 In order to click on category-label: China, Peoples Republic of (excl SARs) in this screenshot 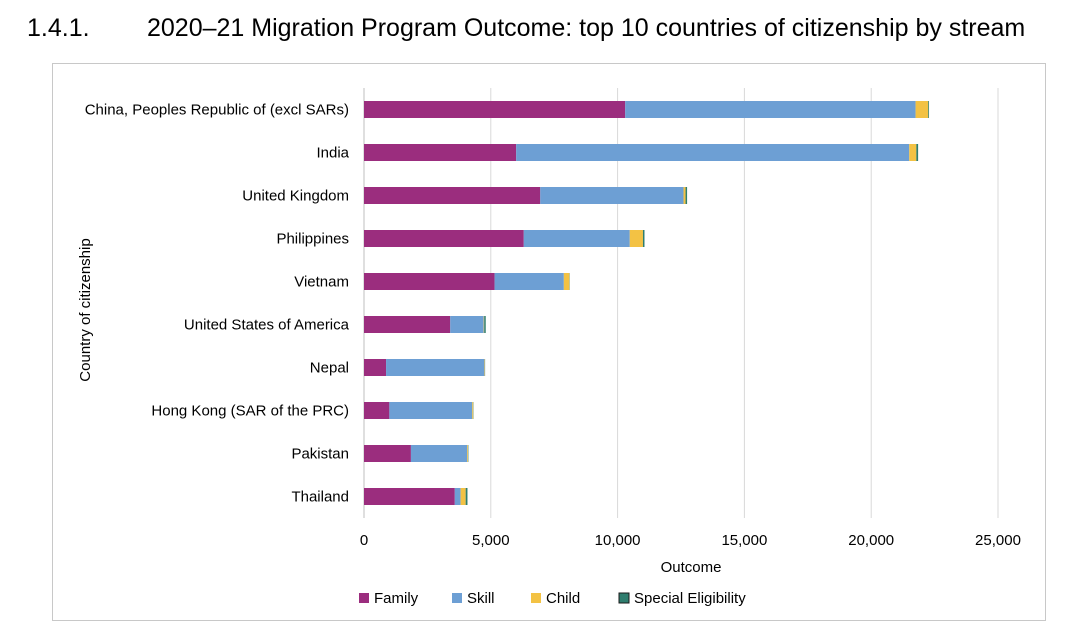, I will do `click(217, 110)`.